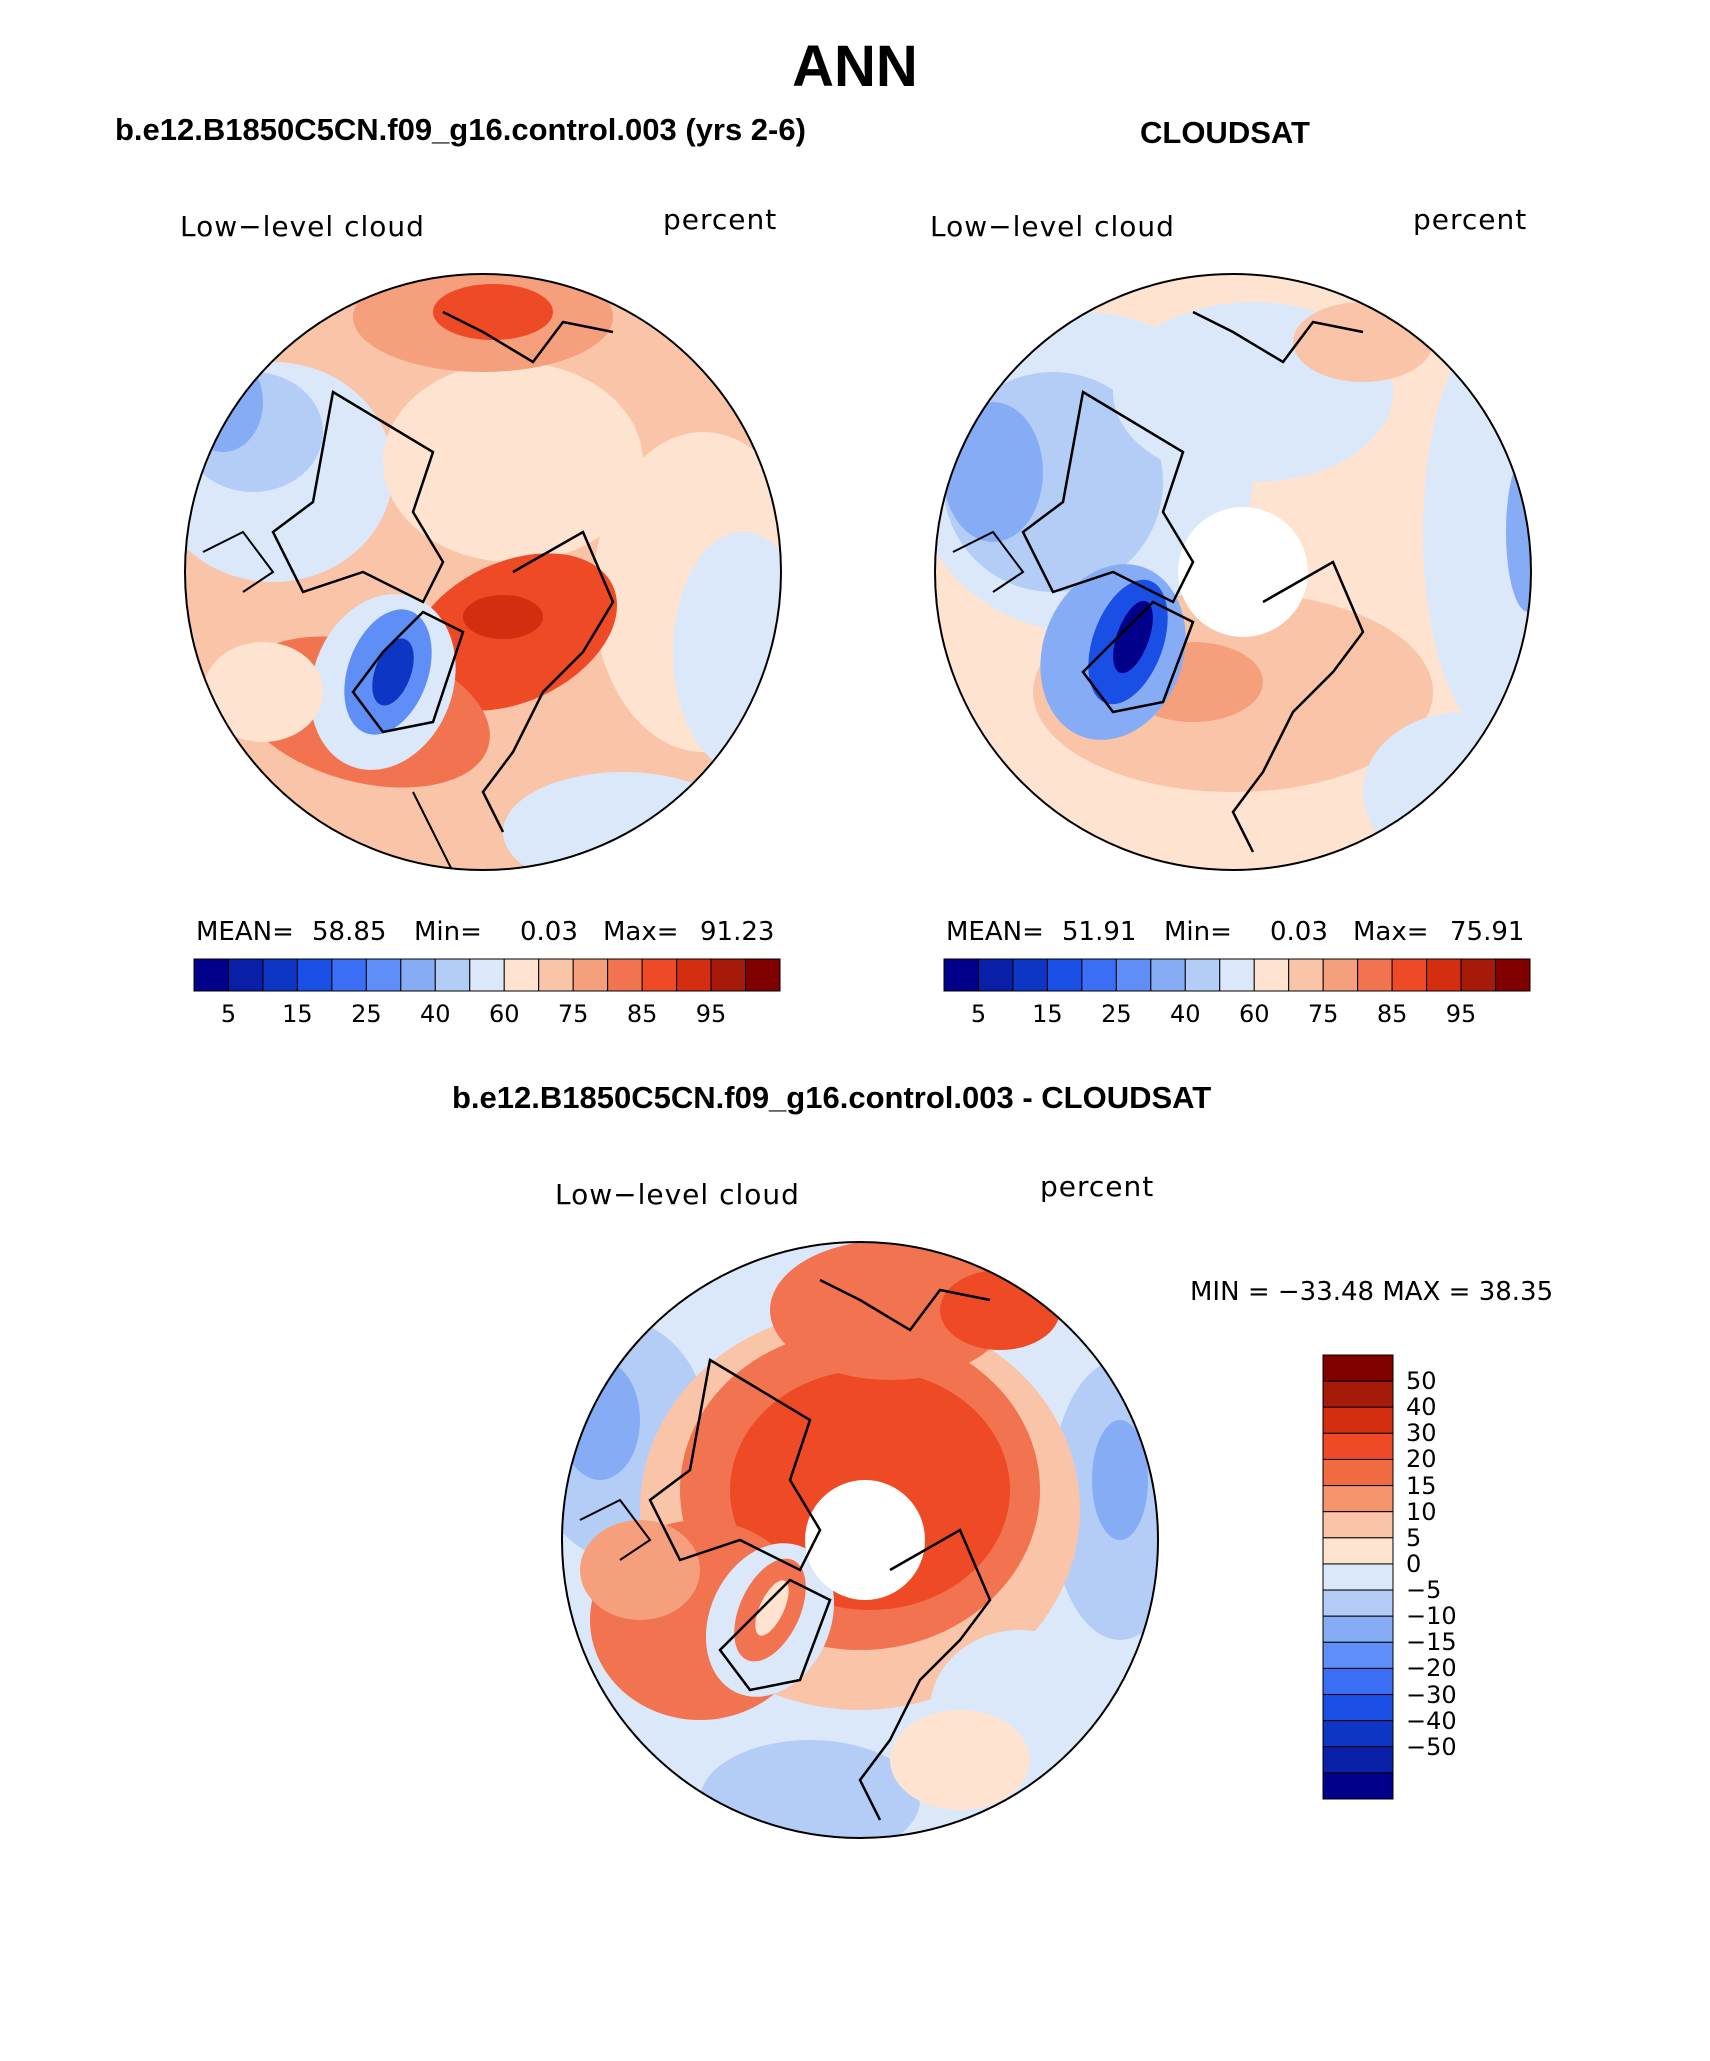 The image size is (1710, 2061). Describe the element at coordinates (1052, 226) in the screenshot. I see `panel-obs-variable-label: Low−level cloud` at that location.